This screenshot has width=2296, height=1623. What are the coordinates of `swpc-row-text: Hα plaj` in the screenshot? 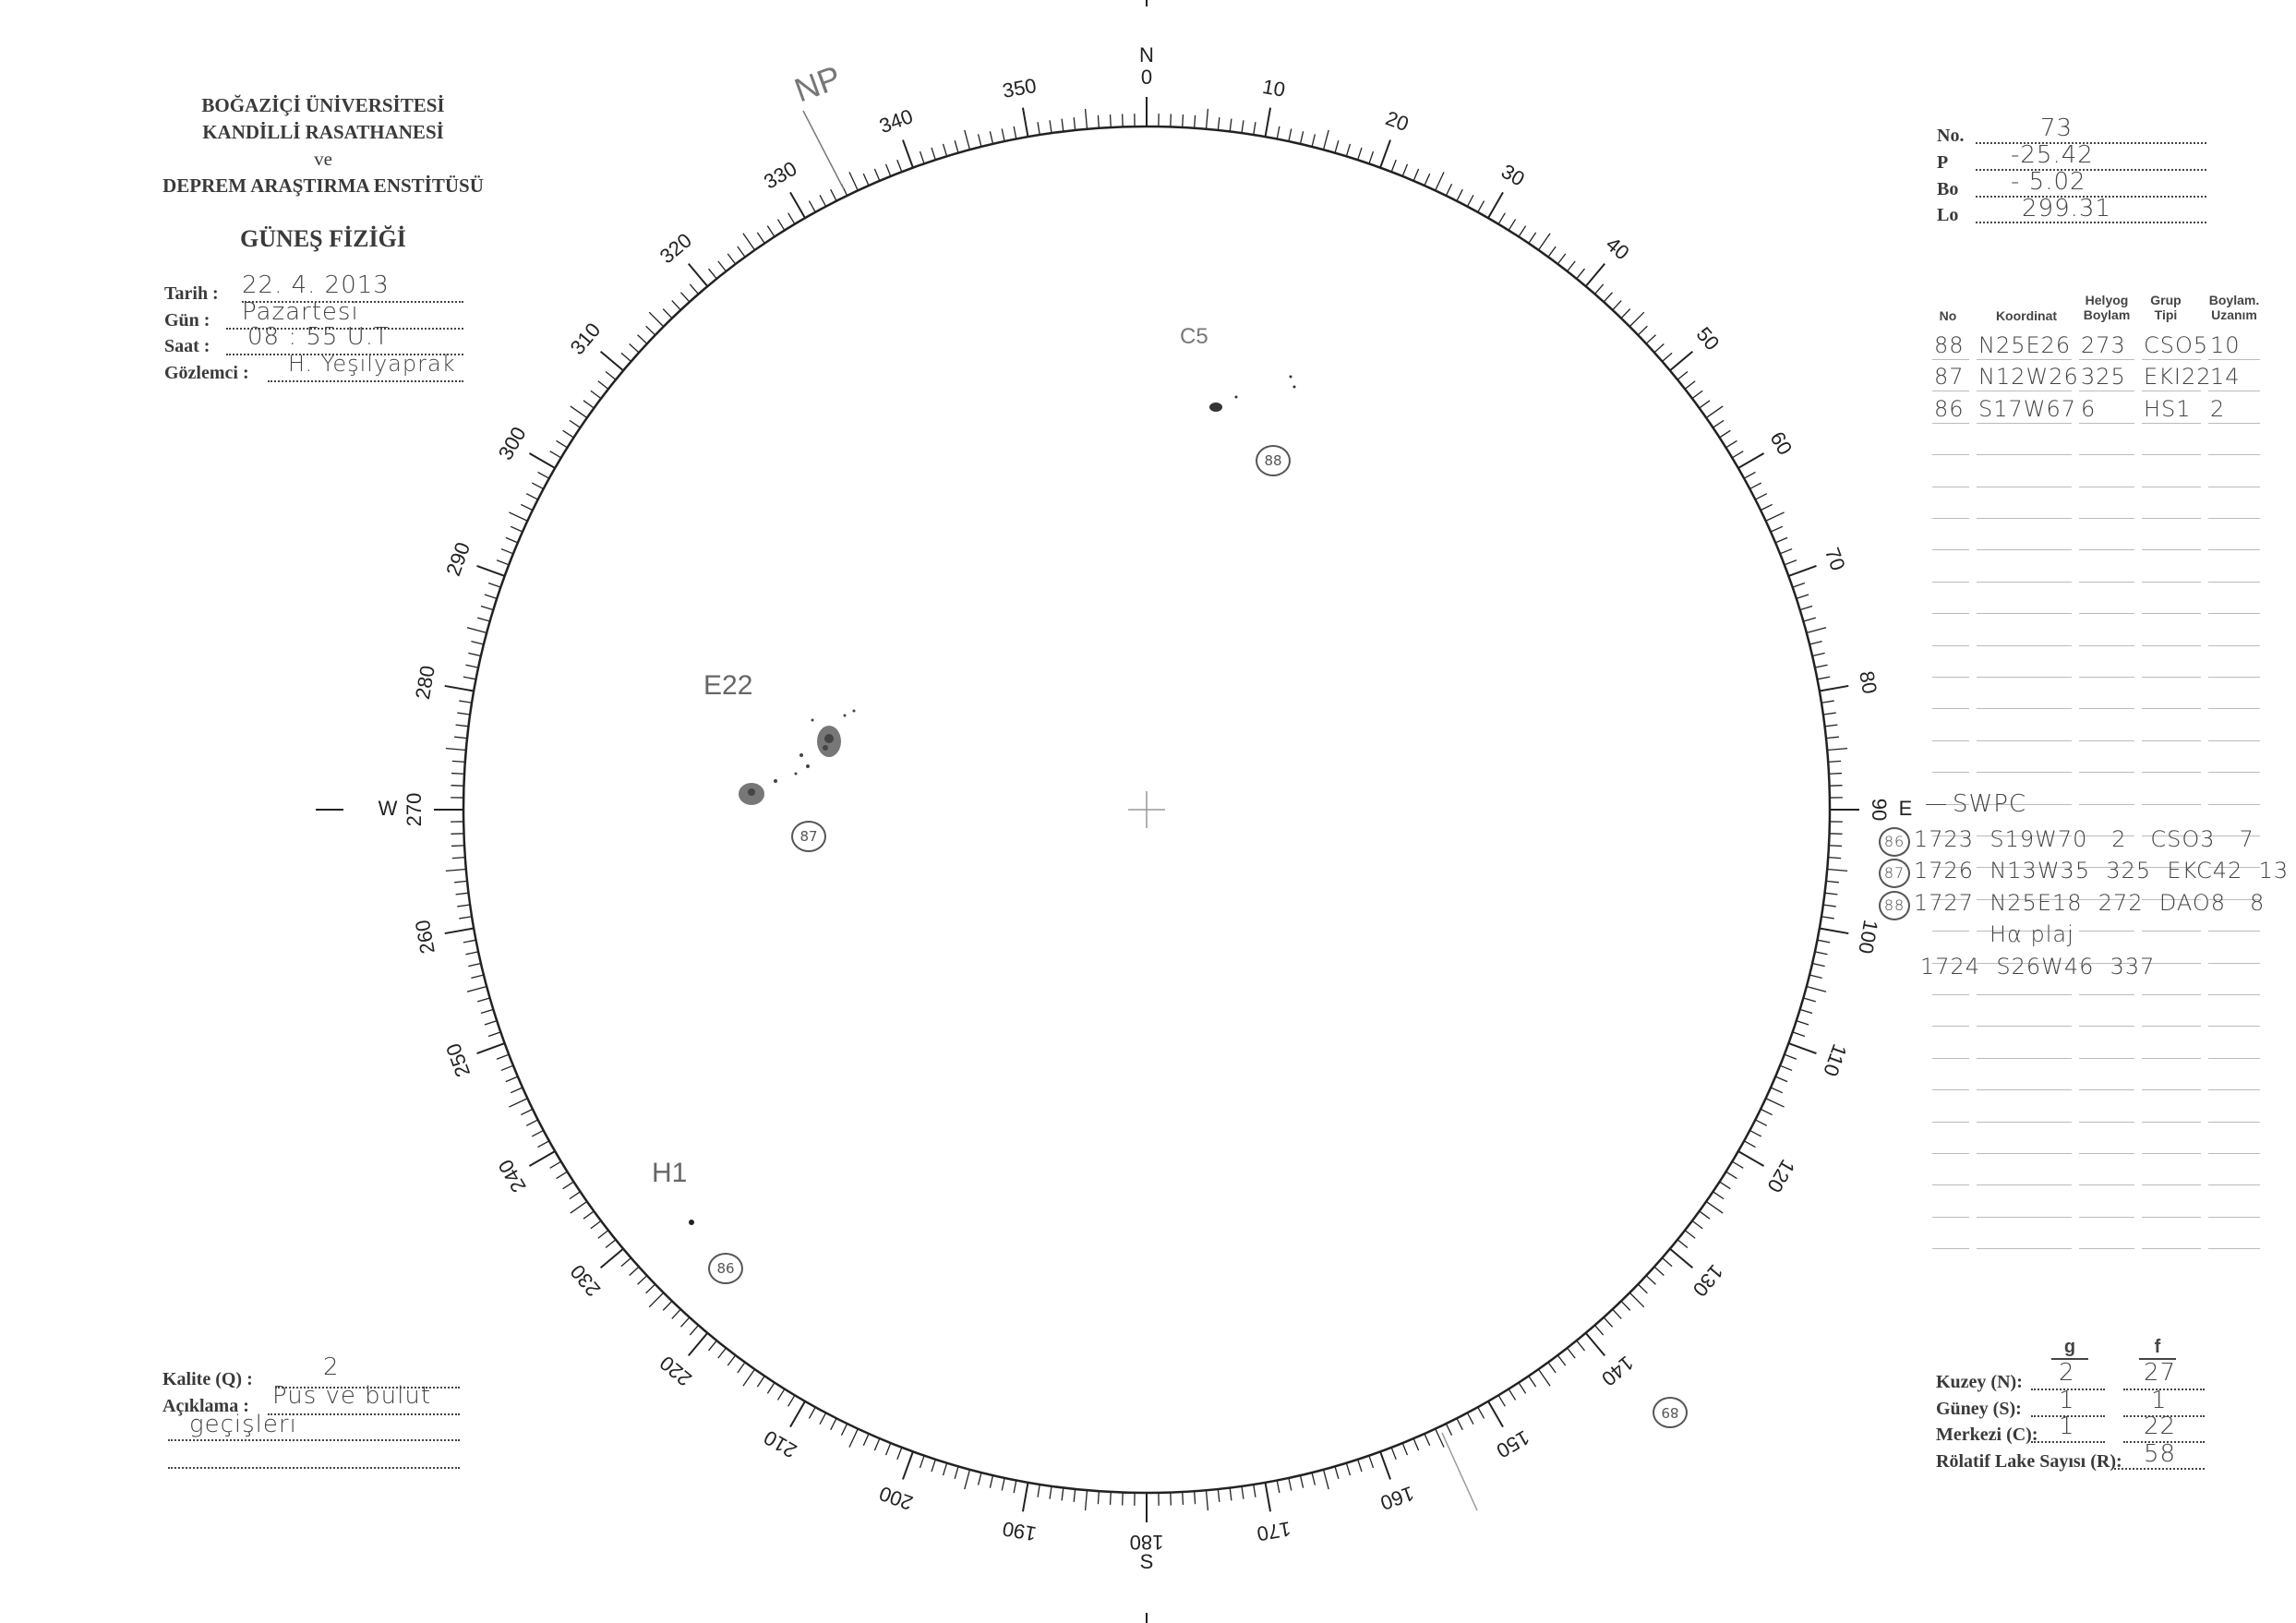 It's located at (2031, 934).